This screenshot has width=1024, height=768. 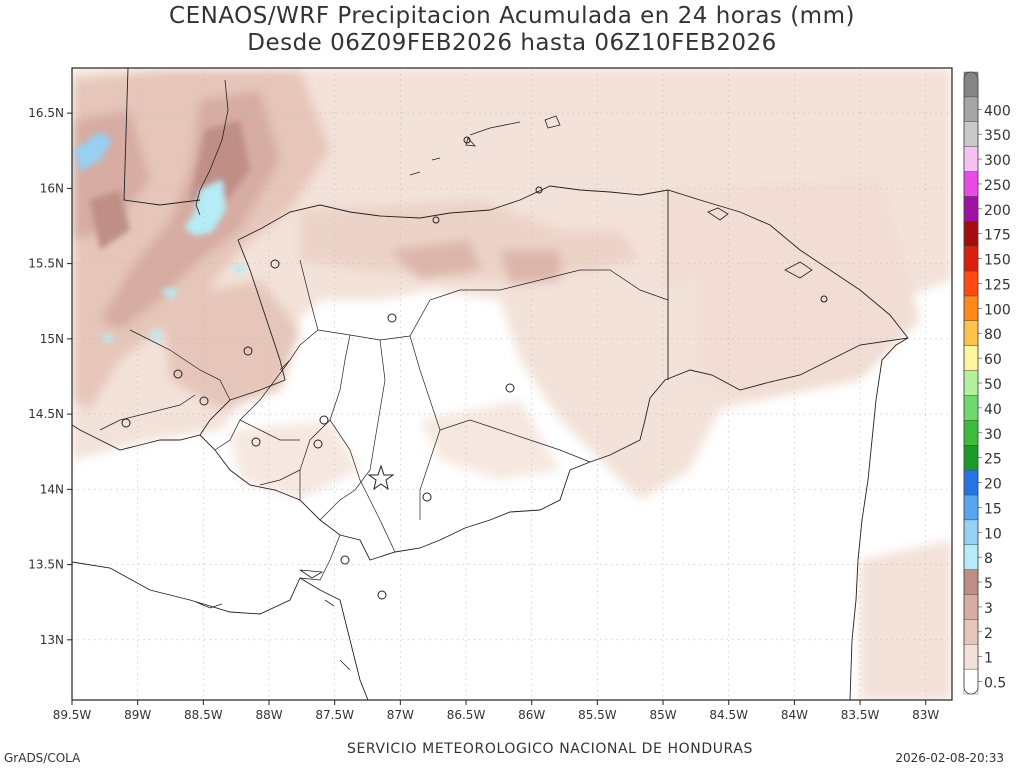 What do you see at coordinates (52, 489) in the screenshot?
I see `y-tick-label: 14N` at bounding box center [52, 489].